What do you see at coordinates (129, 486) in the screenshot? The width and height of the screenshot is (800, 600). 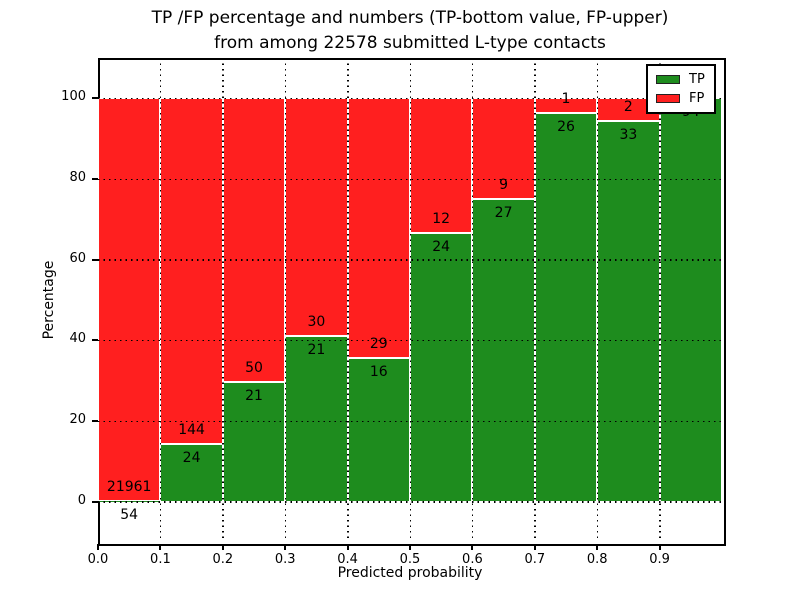 I see `fp-count-label: 21961` at bounding box center [129, 486].